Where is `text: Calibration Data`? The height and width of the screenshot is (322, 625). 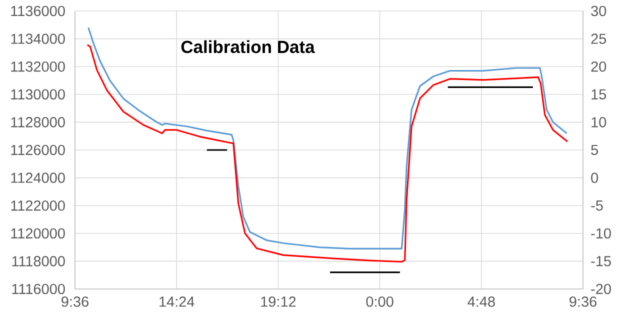
text: Calibration Data is located at coordinates (248, 47).